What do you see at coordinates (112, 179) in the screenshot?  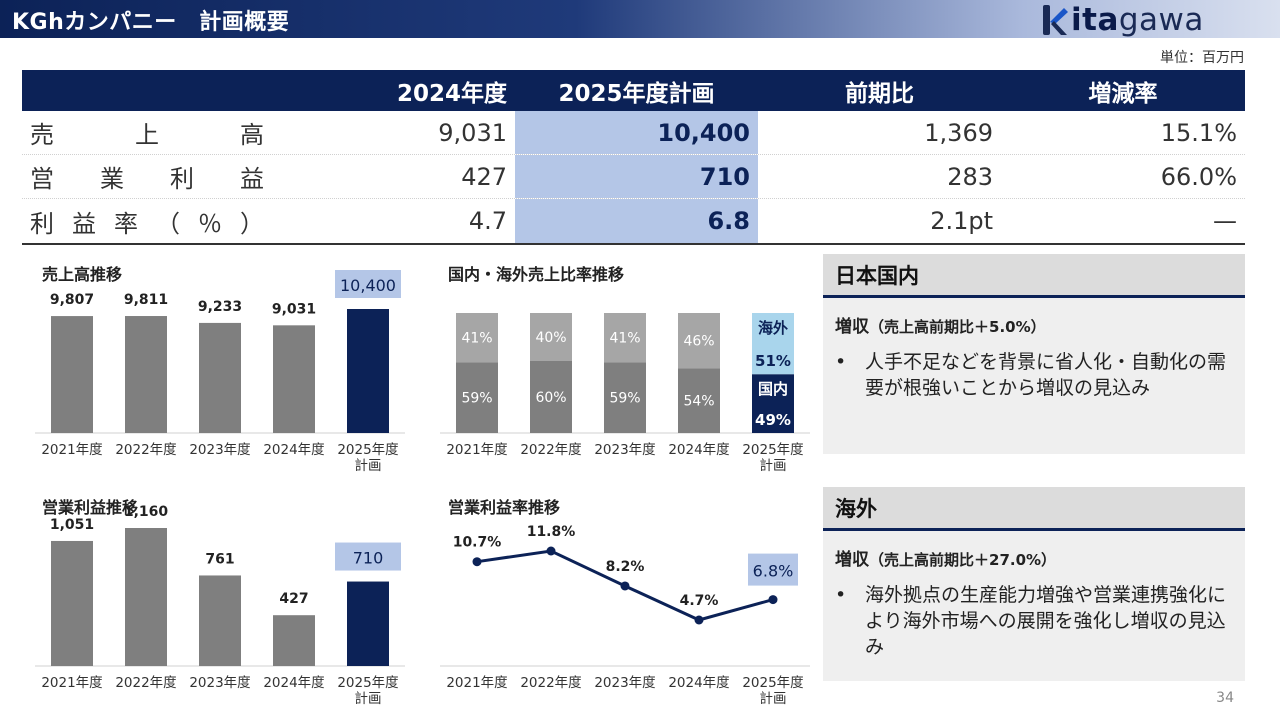 I see `row-label-char: 業` at bounding box center [112, 179].